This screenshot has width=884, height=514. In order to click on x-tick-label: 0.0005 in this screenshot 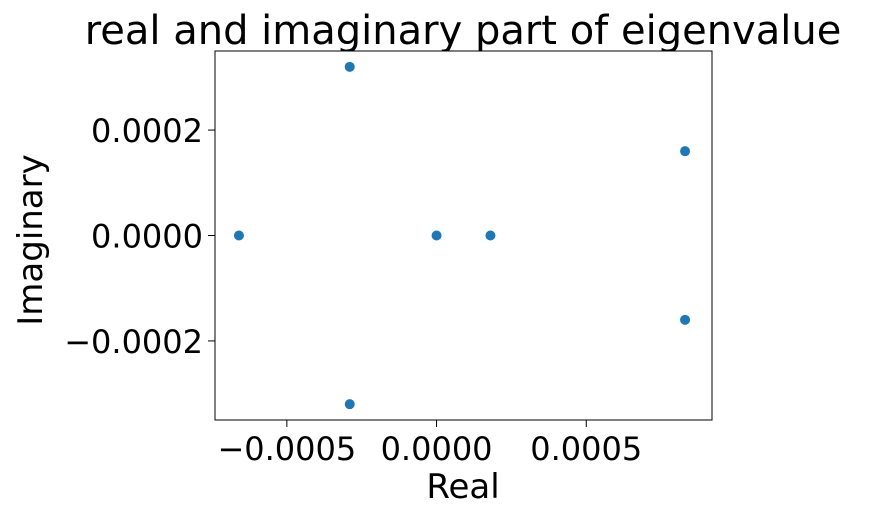, I will do `click(586, 449)`.